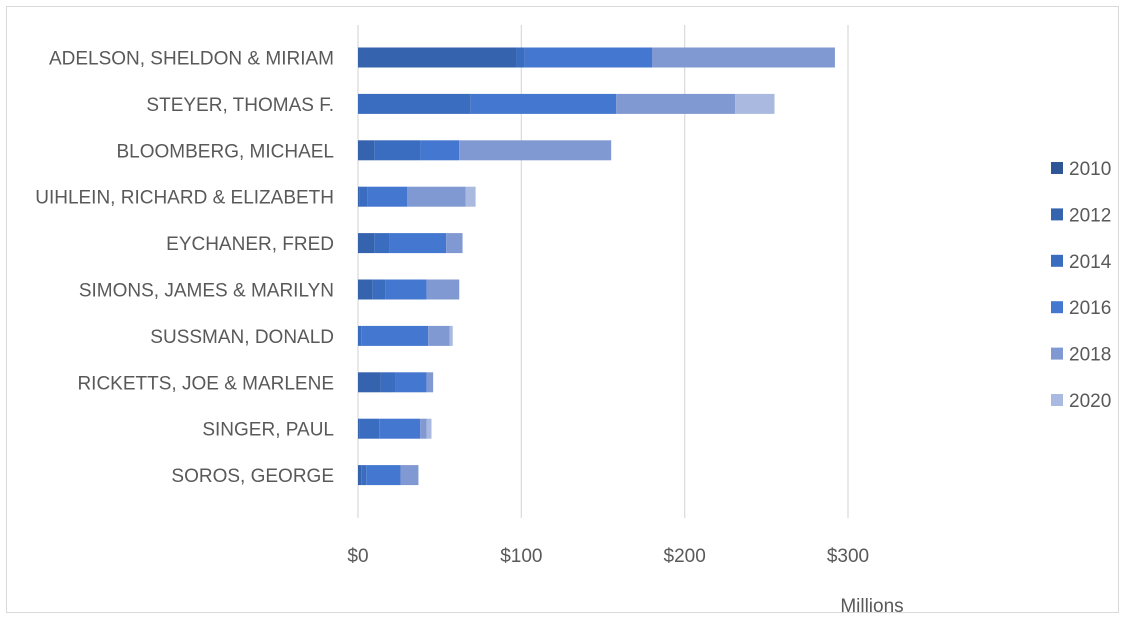 This screenshot has width=1125, height=619. I want to click on x-tick-label: $0, so click(357, 556).